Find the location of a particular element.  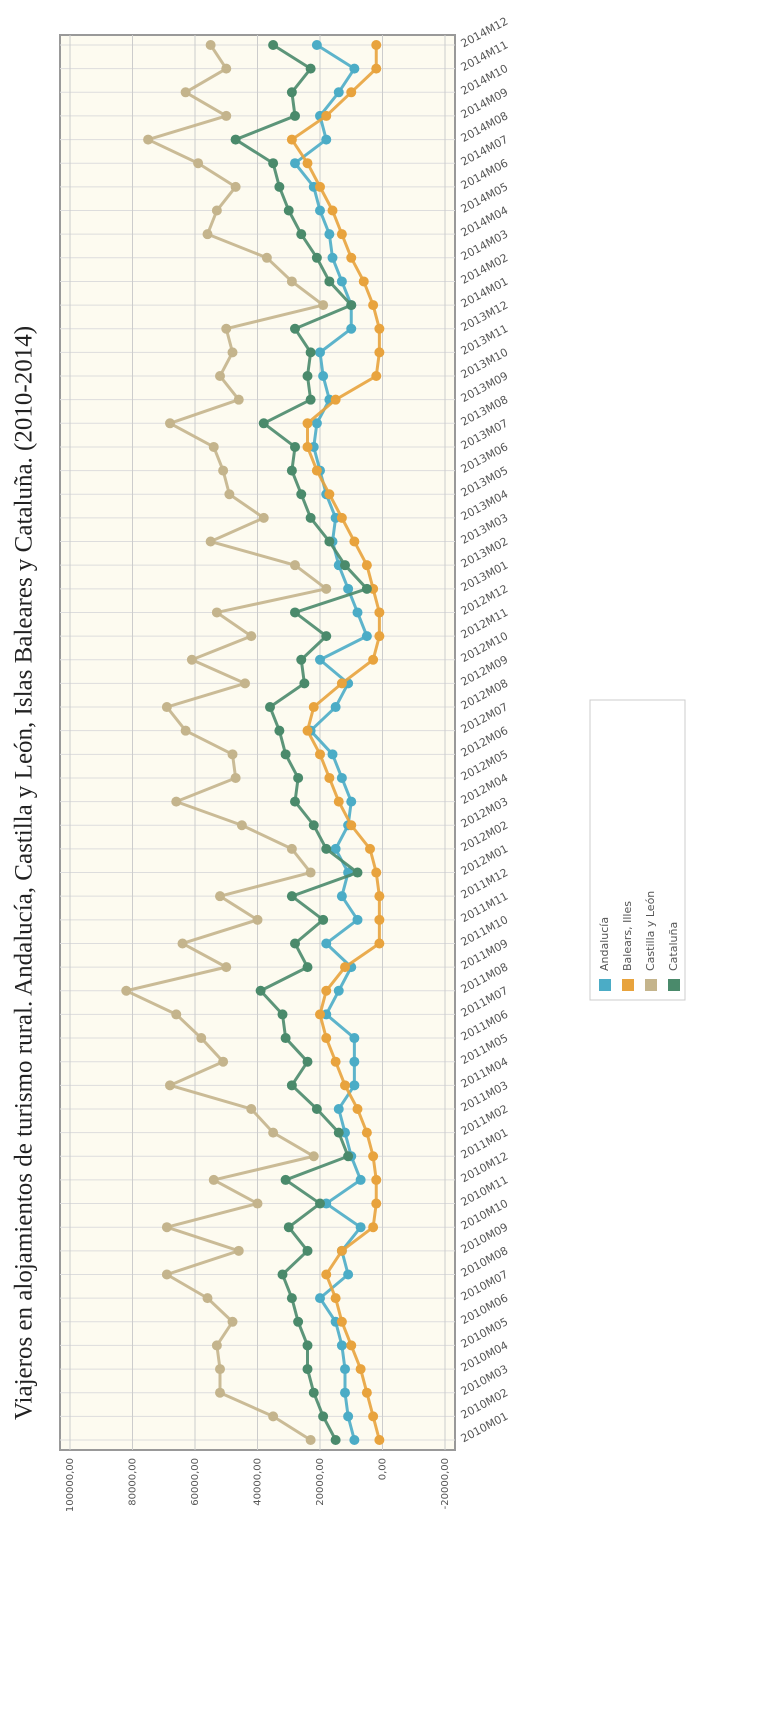

legend-label: Balears, Illes is located at coordinates (627, 936).